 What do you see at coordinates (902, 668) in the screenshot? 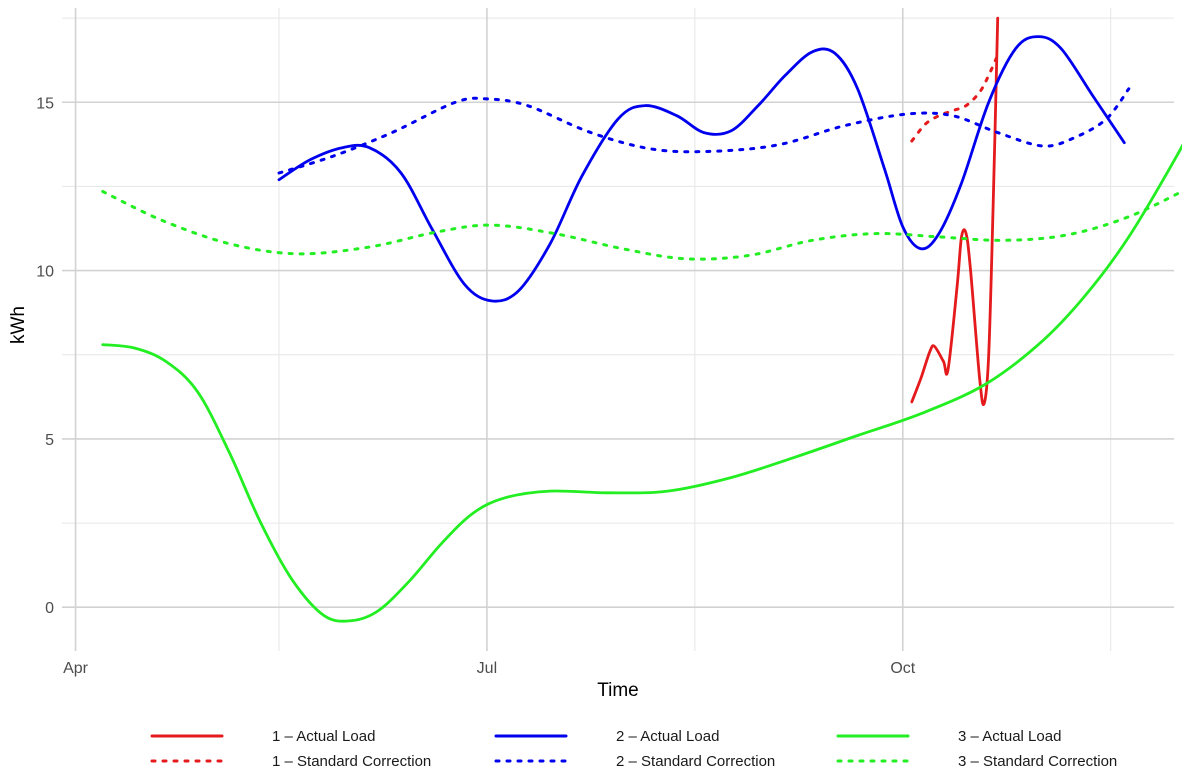
I see `x-tick-label: Oct` at bounding box center [902, 668].